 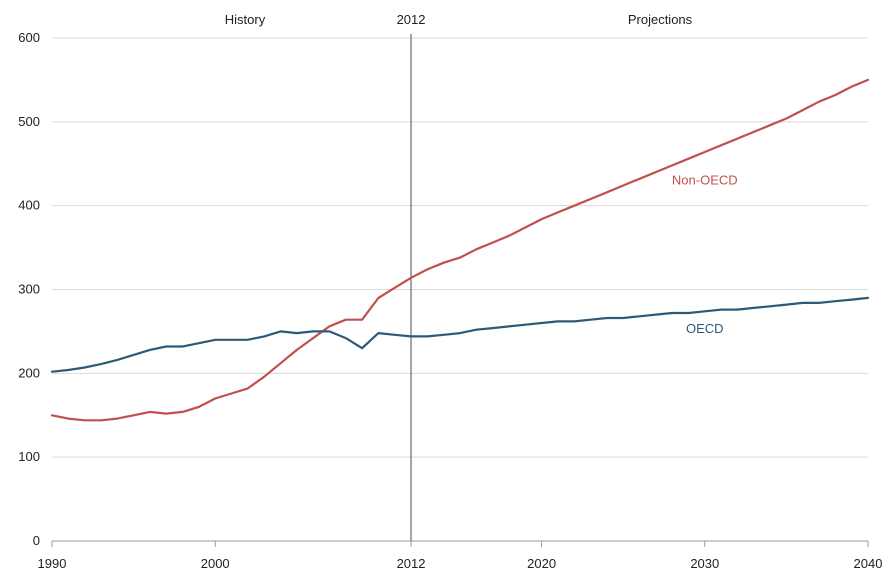 I want to click on x-tick-label: 2030, so click(x=704, y=563).